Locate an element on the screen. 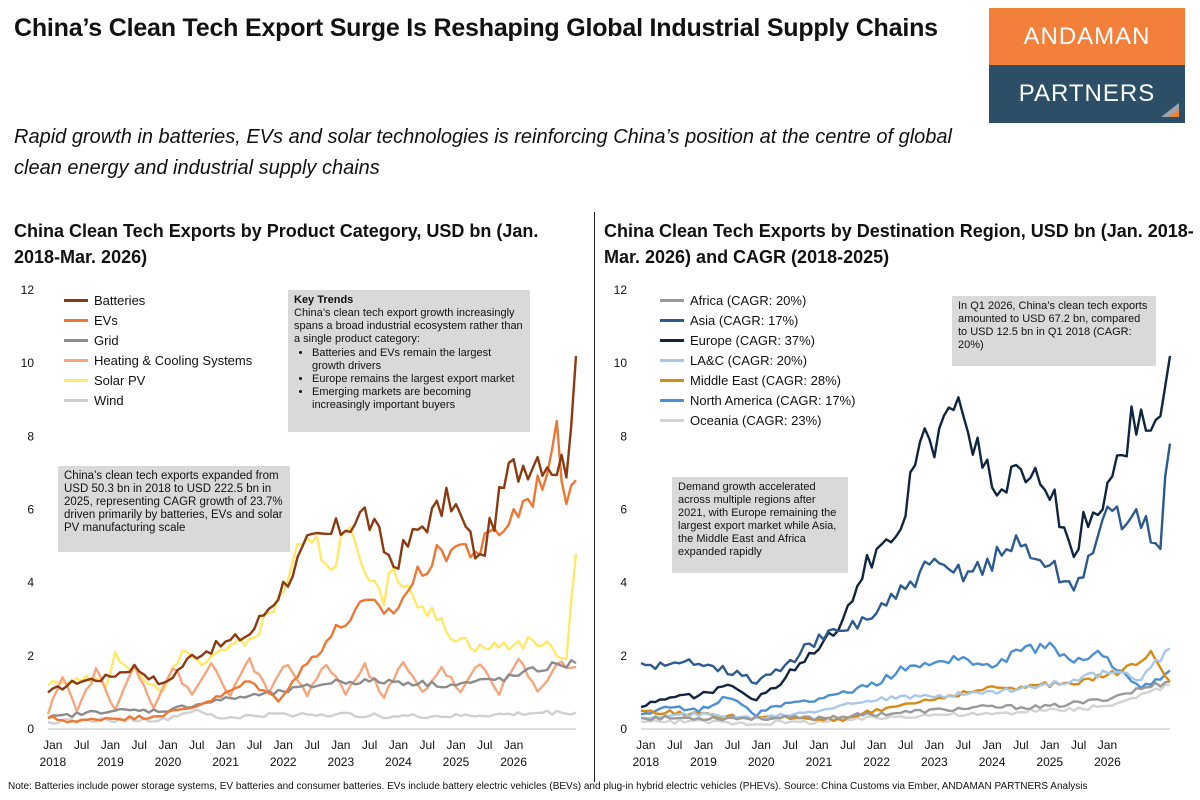 This screenshot has height=800, width=1200. x-tick-year-label: 2024 is located at coordinates (992, 762).